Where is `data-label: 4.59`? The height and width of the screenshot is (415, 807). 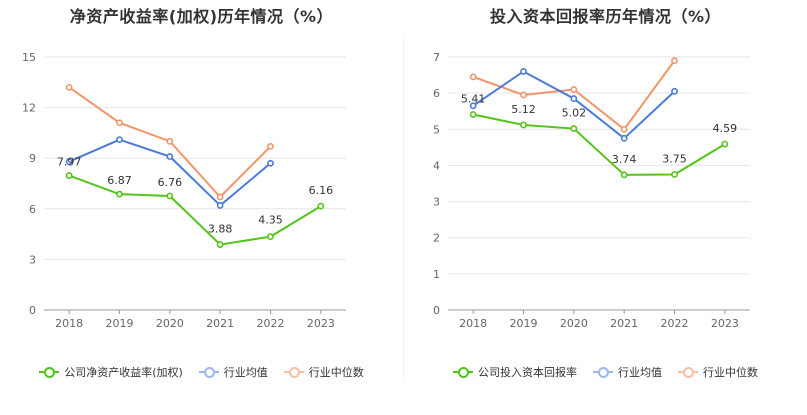
data-label: 4.59 is located at coordinates (725, 128).